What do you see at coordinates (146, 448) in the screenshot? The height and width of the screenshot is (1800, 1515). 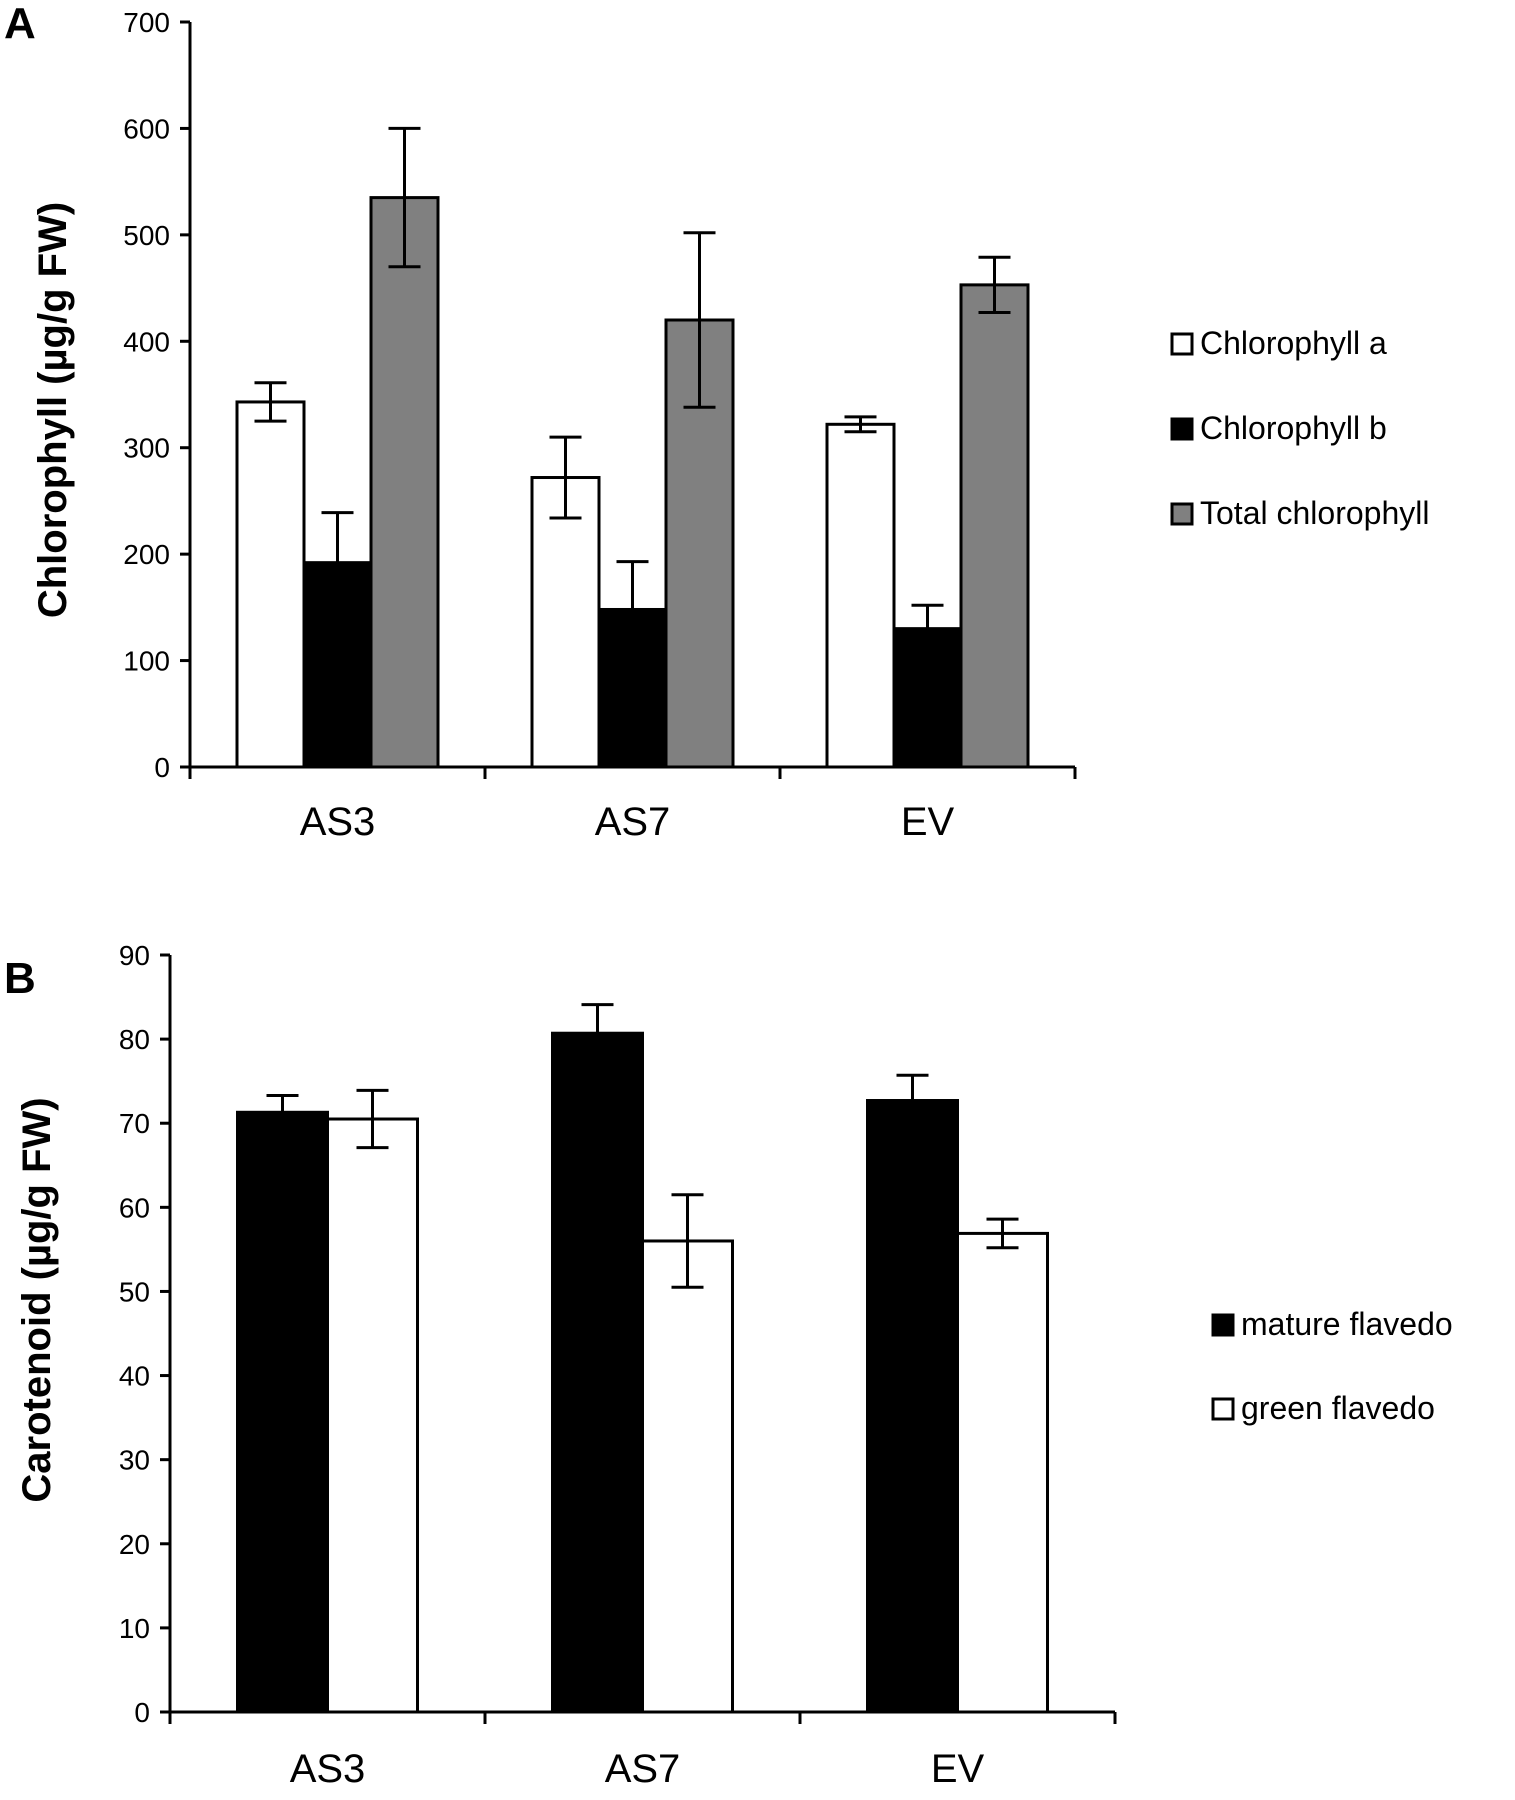 I see `y-tick-label: 300` at bounding box center [146, 448].